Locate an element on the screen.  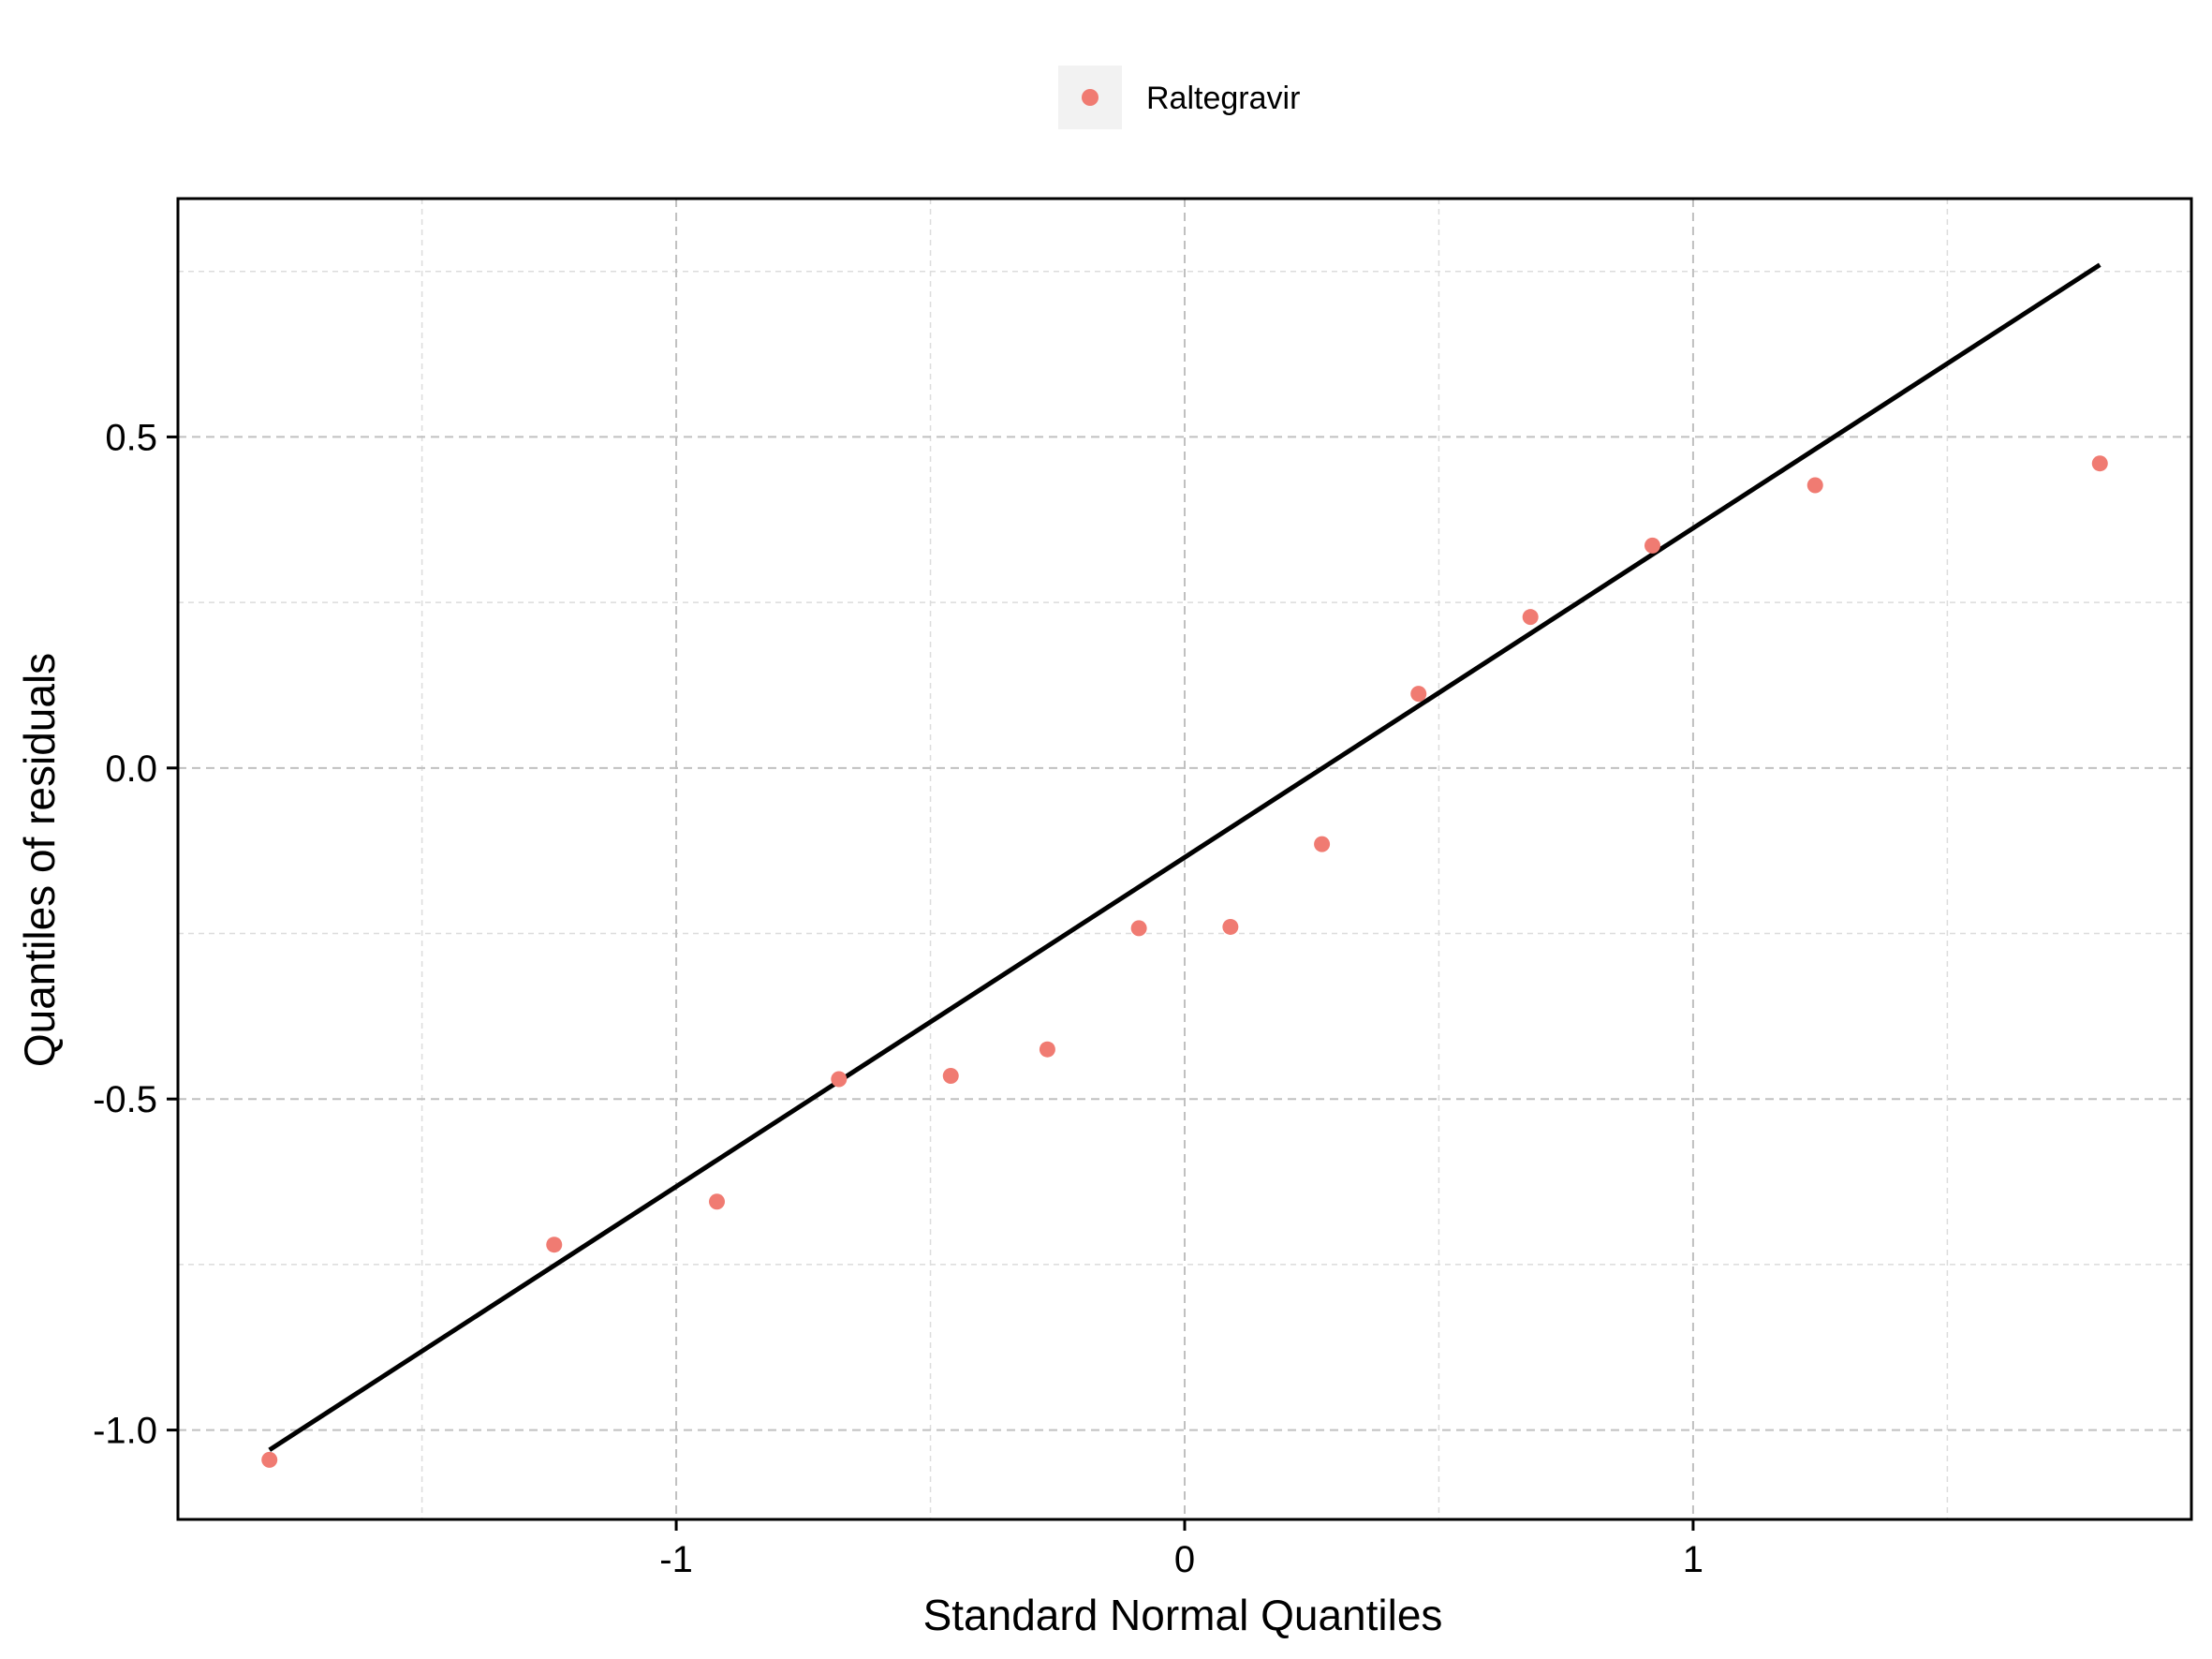
x-tick-label: -1 is located at coordinates (676, 1559).